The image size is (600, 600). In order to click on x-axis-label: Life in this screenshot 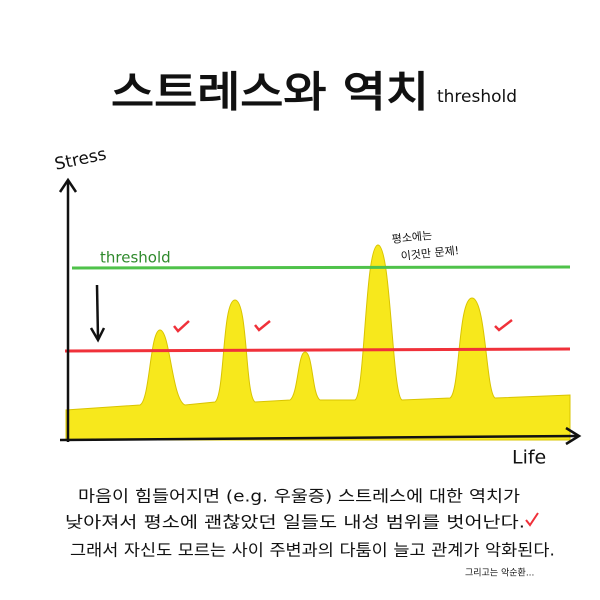, I will do `click(529, 458)`.